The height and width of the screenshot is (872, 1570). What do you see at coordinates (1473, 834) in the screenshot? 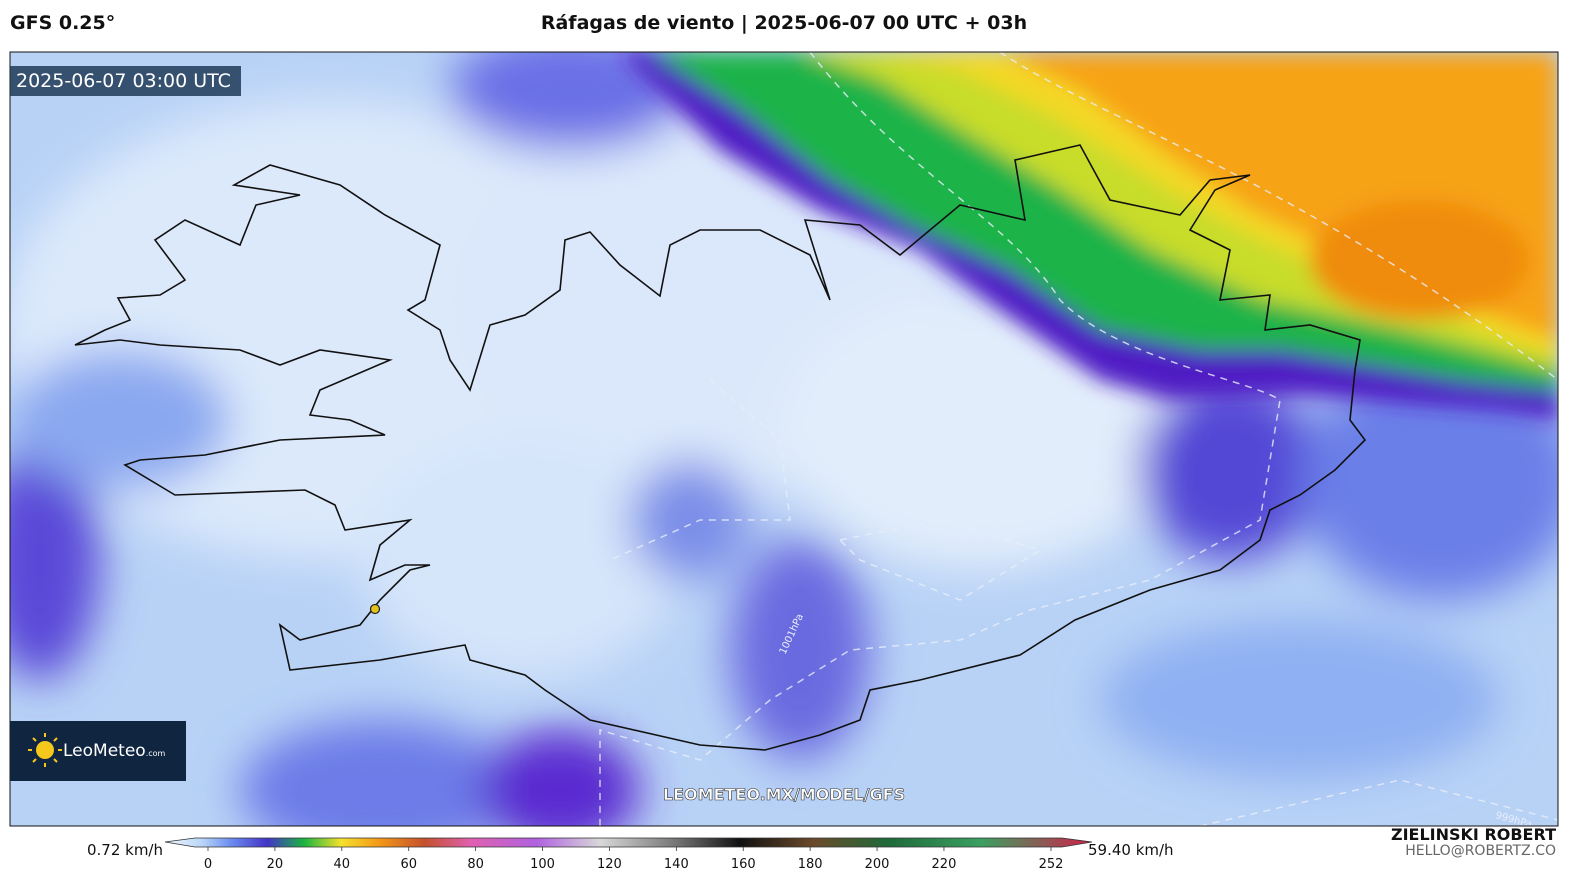
I see `credit-author: ZIELINSKI ROBERT` at bounding box center [1473, 834].